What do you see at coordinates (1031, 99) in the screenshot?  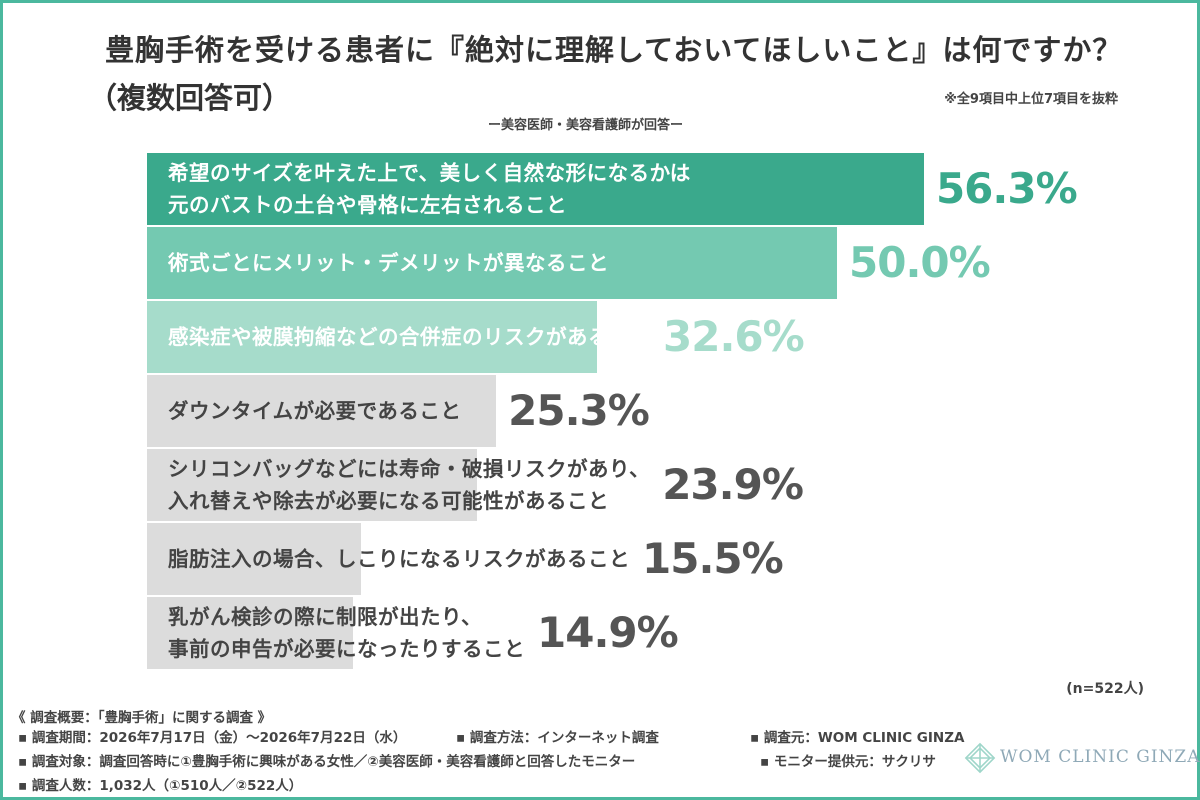 I see `selection-note: ※全9項目中上位7項目を抜粋` at bounding box center [1031, 99].